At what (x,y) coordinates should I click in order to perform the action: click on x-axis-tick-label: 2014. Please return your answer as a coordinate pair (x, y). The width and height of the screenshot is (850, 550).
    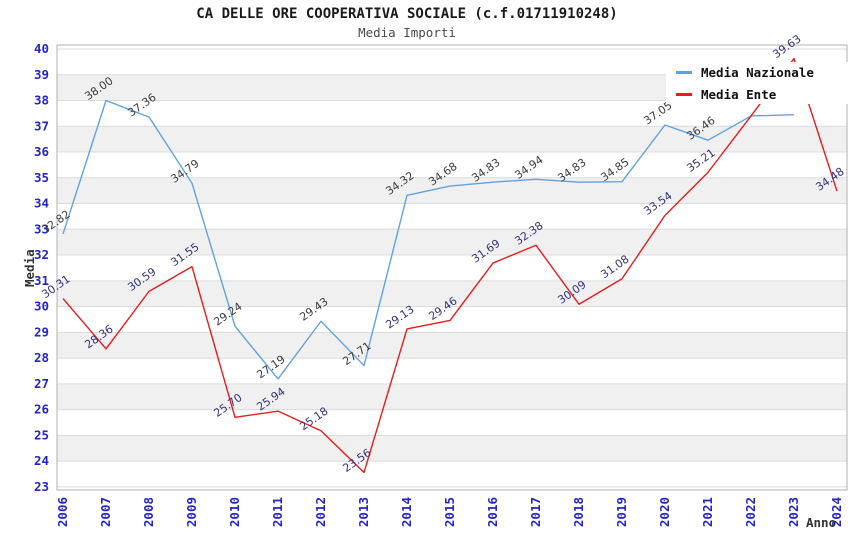
    Looking at the image, I should click on (406, 512).